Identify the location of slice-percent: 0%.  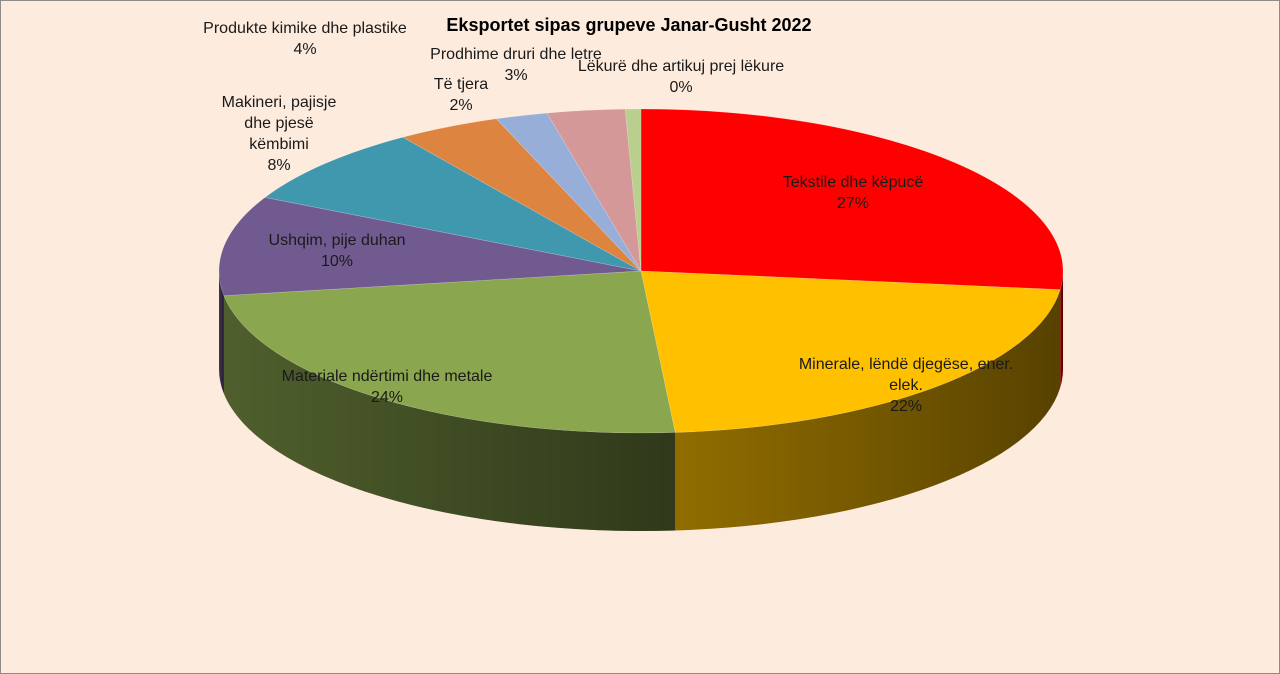
(680, 87).